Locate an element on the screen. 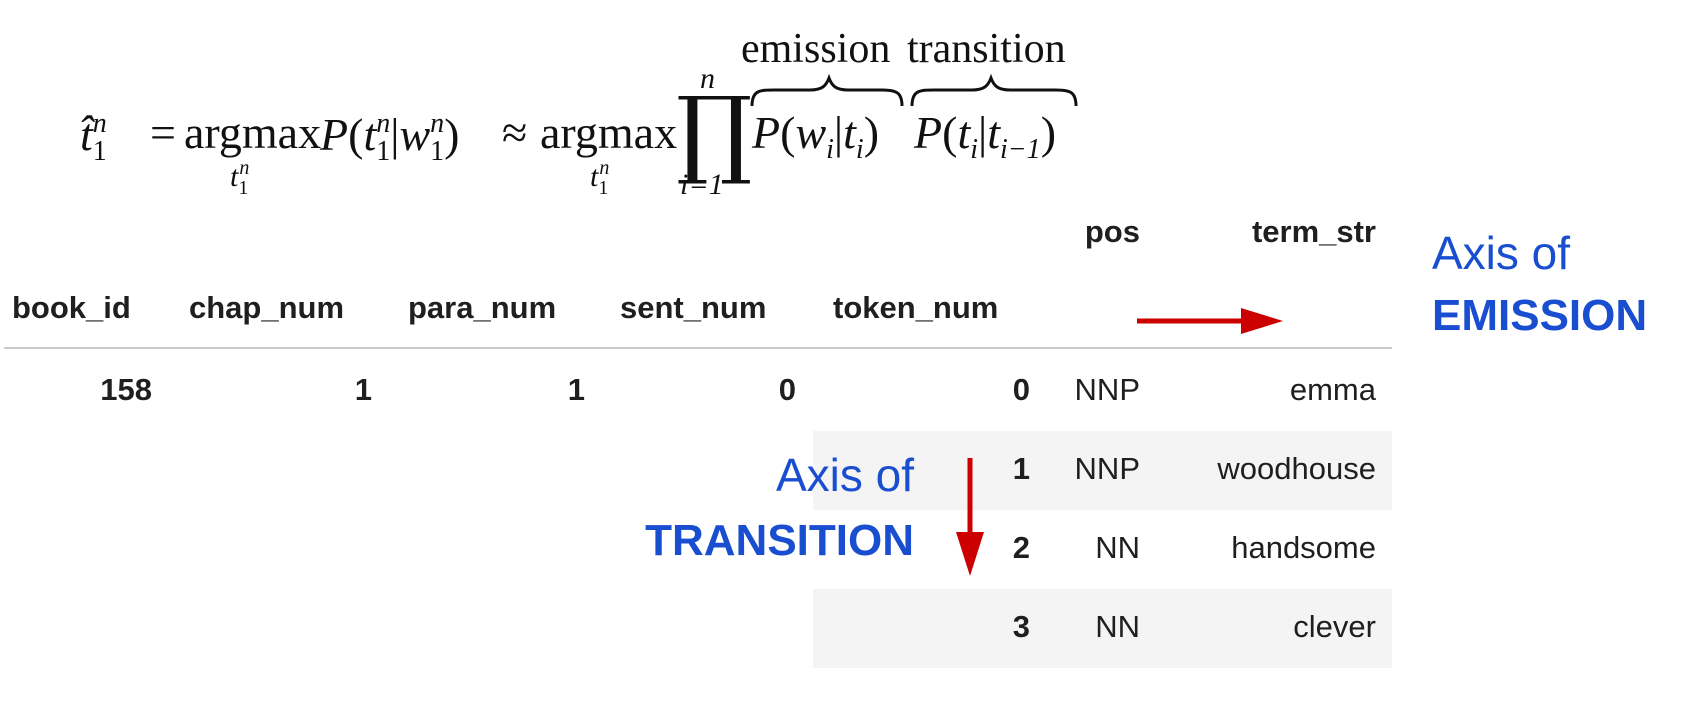  formula-transition-term: P(ti|ti−1) is located at coordinates (985, 136).